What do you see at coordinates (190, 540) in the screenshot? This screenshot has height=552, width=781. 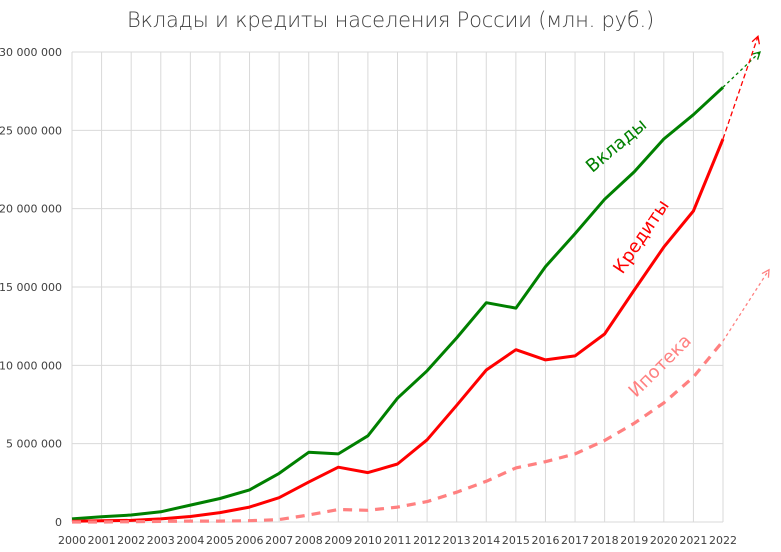 I see `x-tick-label: 2004` at bounding box center [190, 540].